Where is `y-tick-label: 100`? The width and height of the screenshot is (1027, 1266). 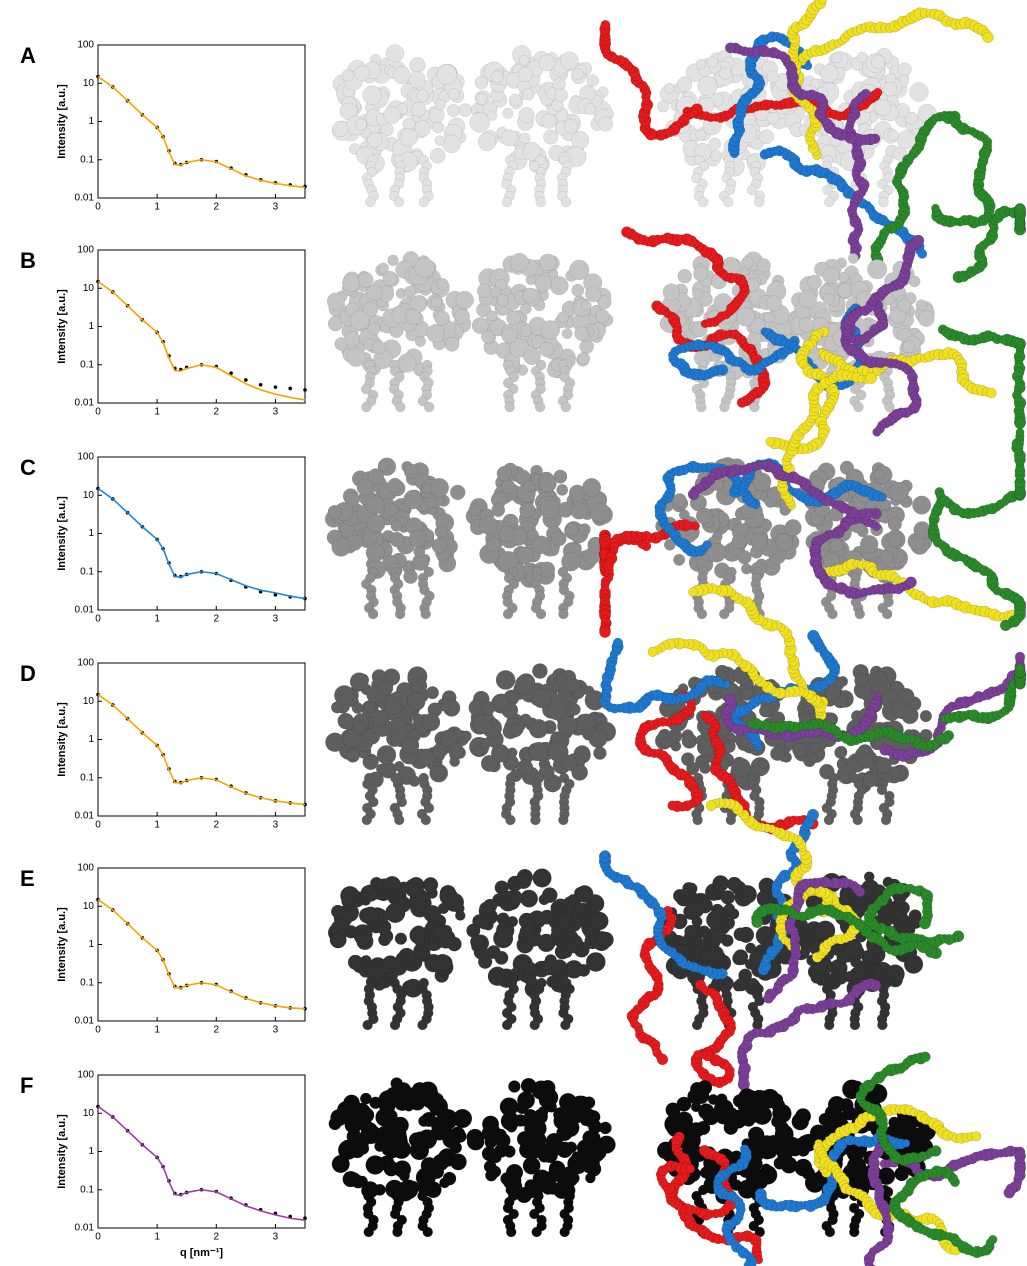 y-tick-label: 100 is located at coordinates (85, 457).